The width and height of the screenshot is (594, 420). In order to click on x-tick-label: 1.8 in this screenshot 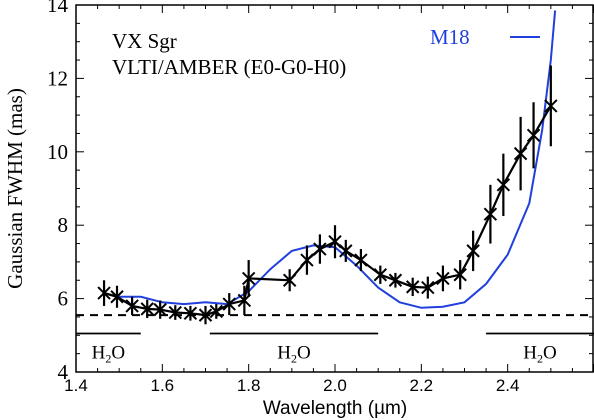, I will do `click(249, 385)`.